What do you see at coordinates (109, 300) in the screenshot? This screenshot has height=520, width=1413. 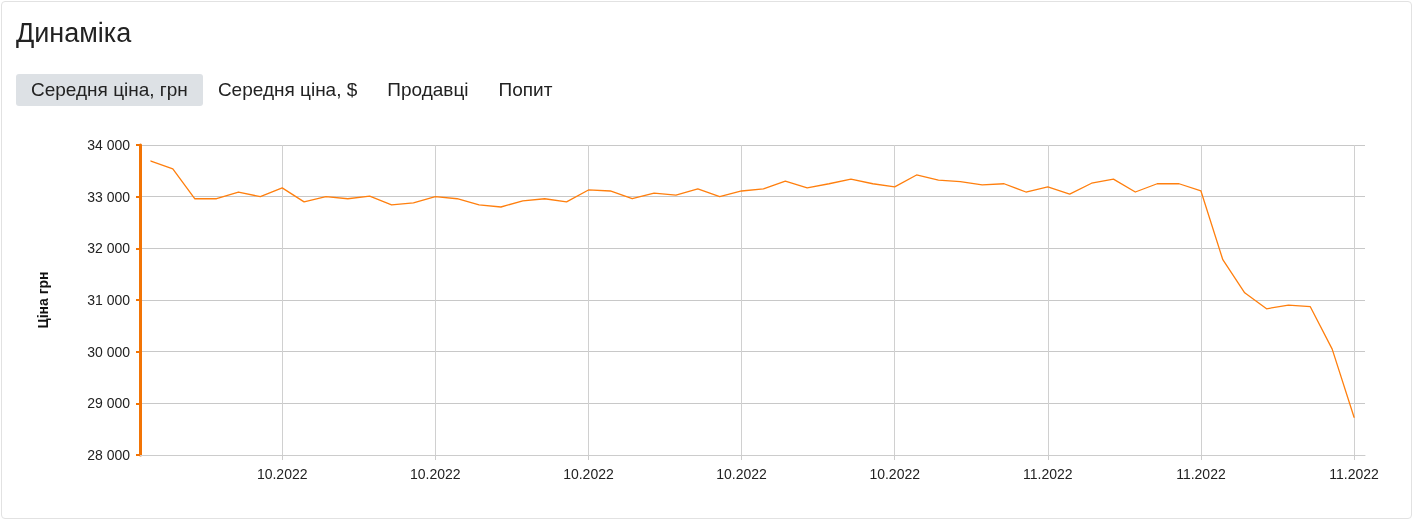 I see `y-tick-label: 31 000` at bounding box center [109, 300].